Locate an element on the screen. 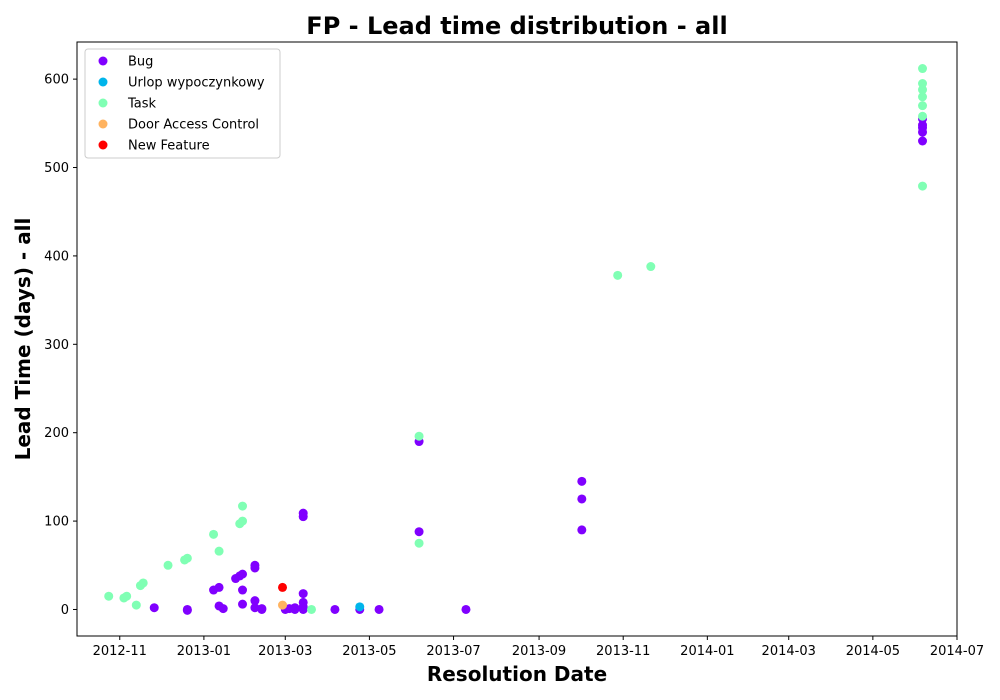 This screenshot has height=700, width=1000. y-tick-label: 0 is located at coordinates (65, 610).